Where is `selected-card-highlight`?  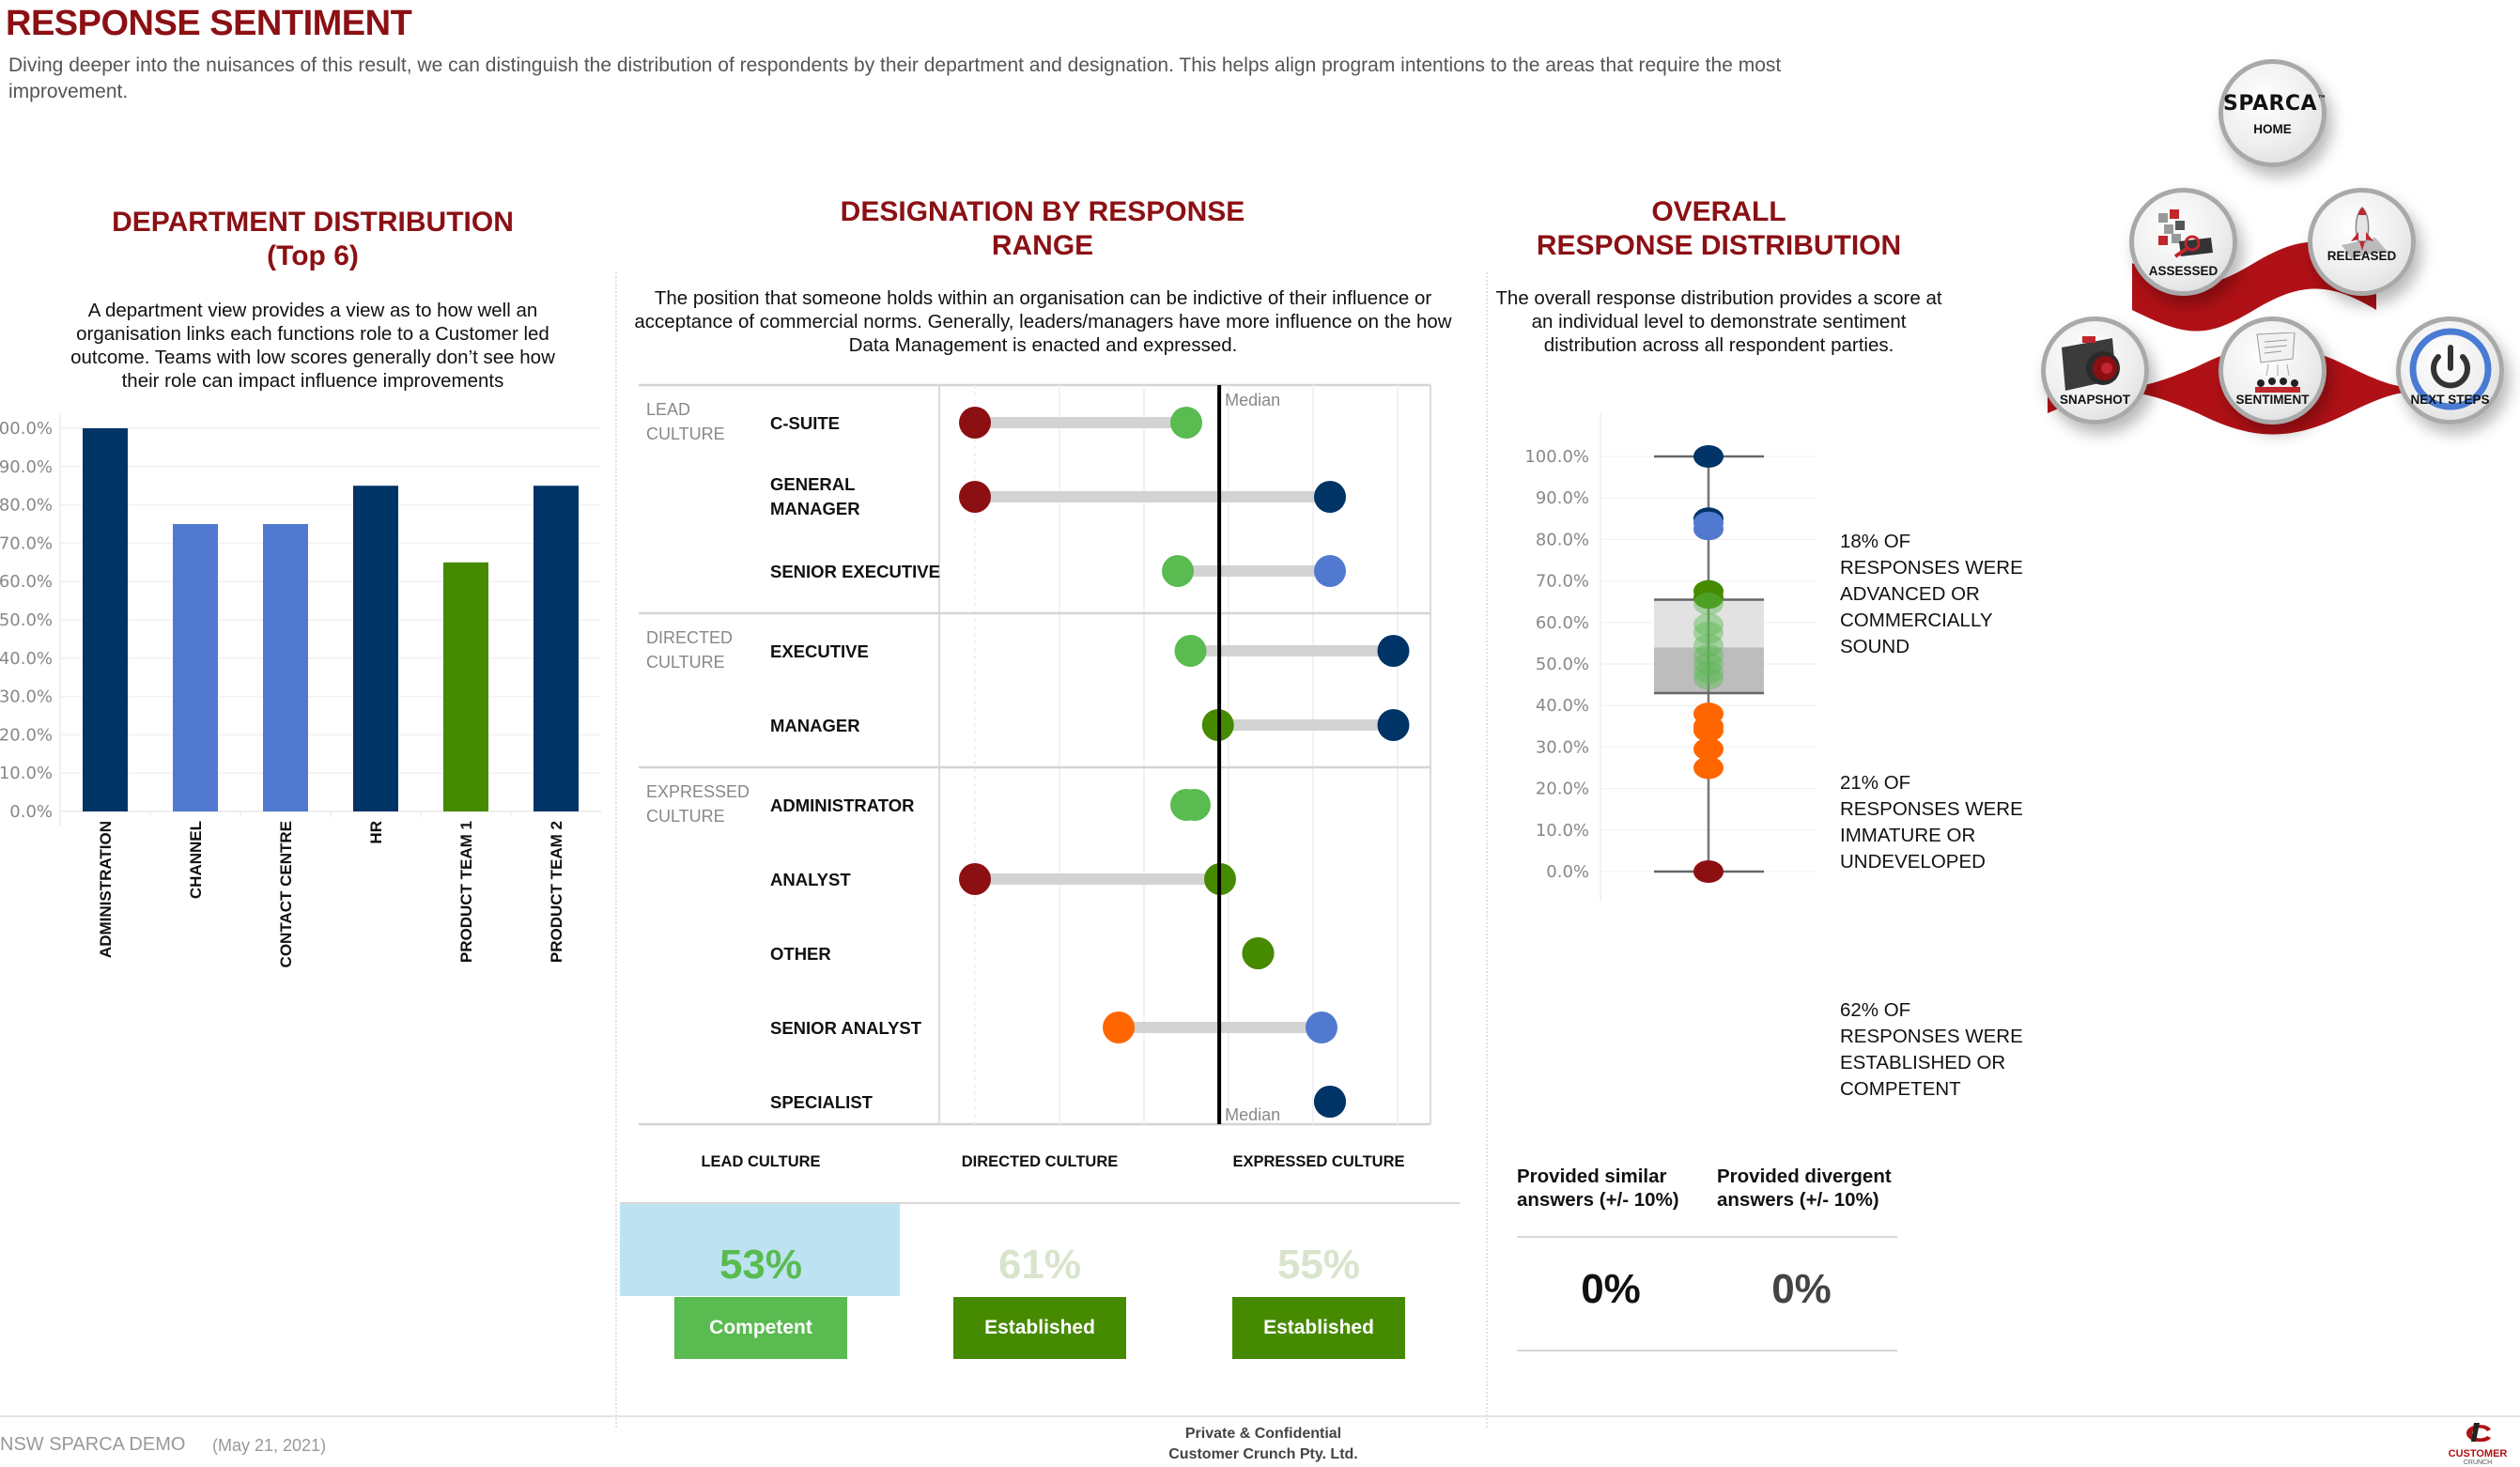
selected-card-highlight is located at coordinates (760, 1250).